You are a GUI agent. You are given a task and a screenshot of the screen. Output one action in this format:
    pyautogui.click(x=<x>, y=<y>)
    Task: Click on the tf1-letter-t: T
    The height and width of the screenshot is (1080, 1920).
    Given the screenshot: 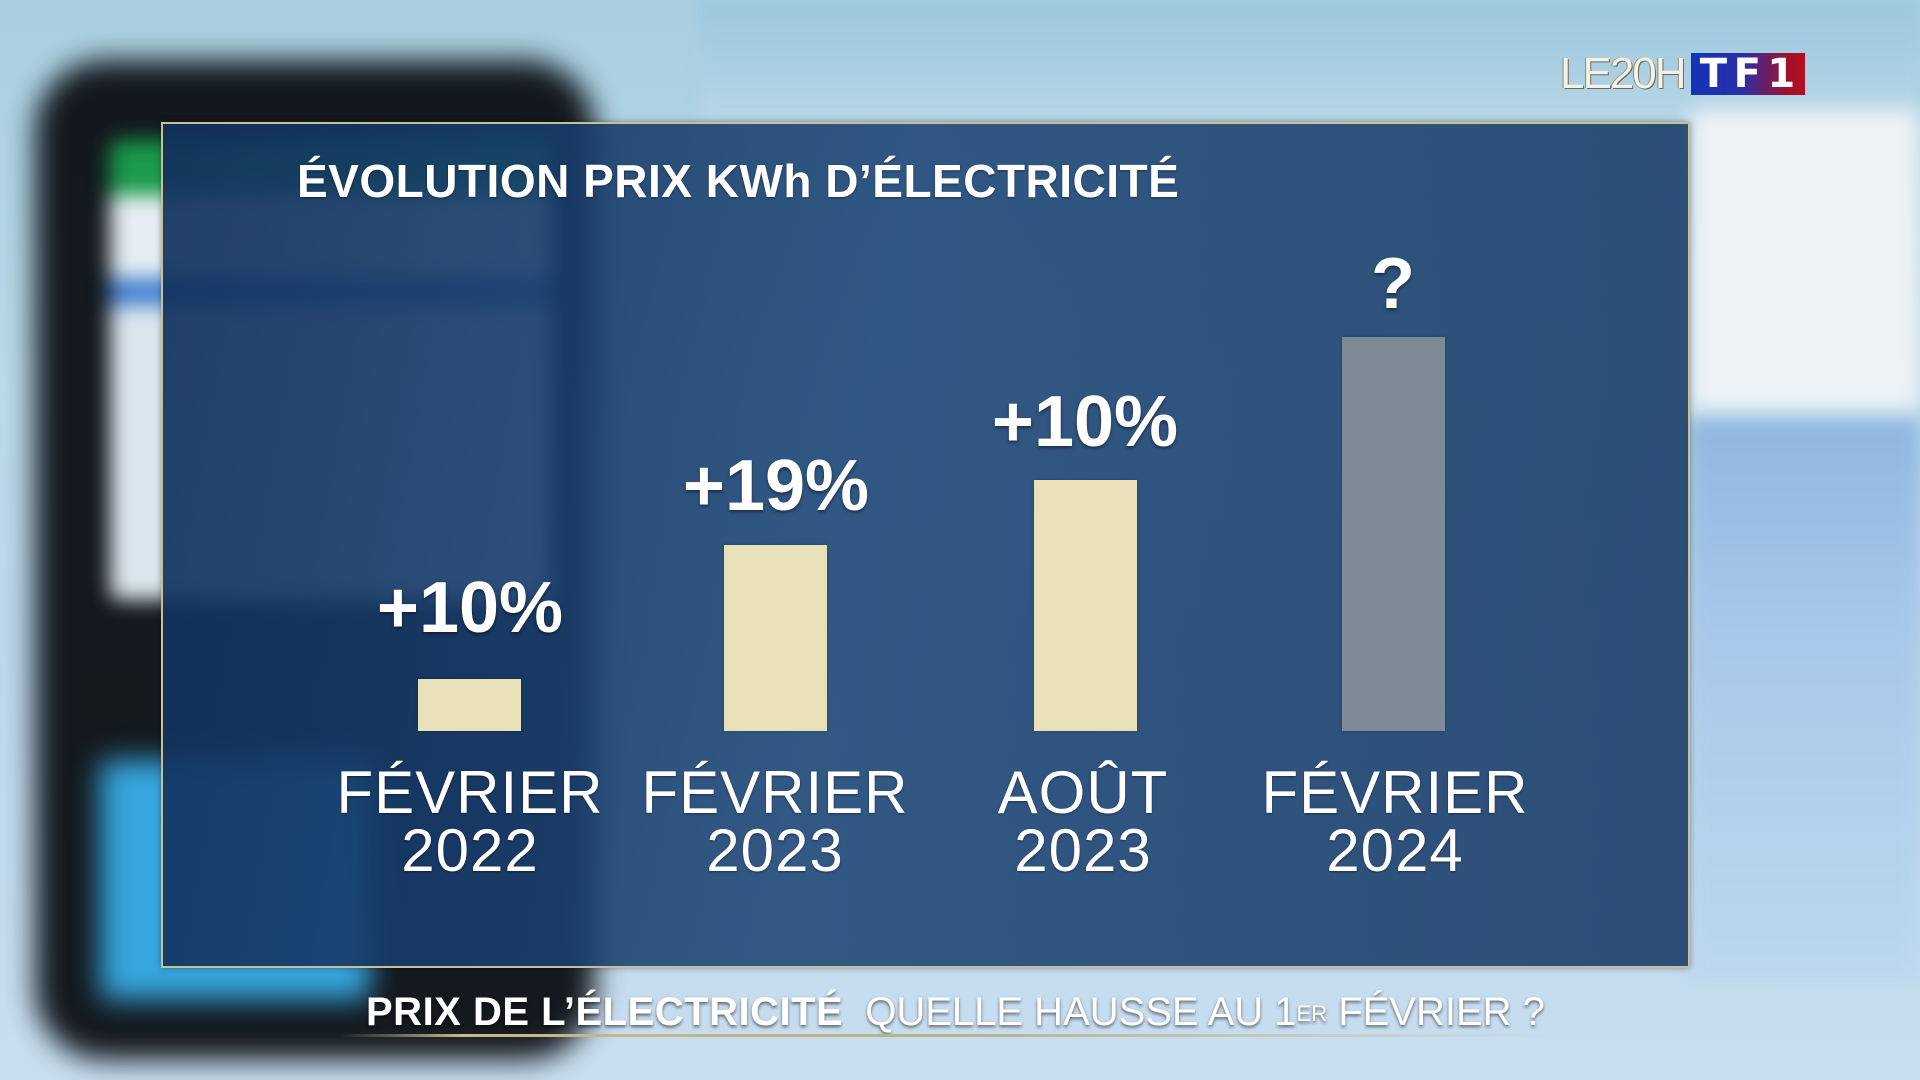 What is the action you would take?
    pyautogui.click(x=1713, y=74)
    